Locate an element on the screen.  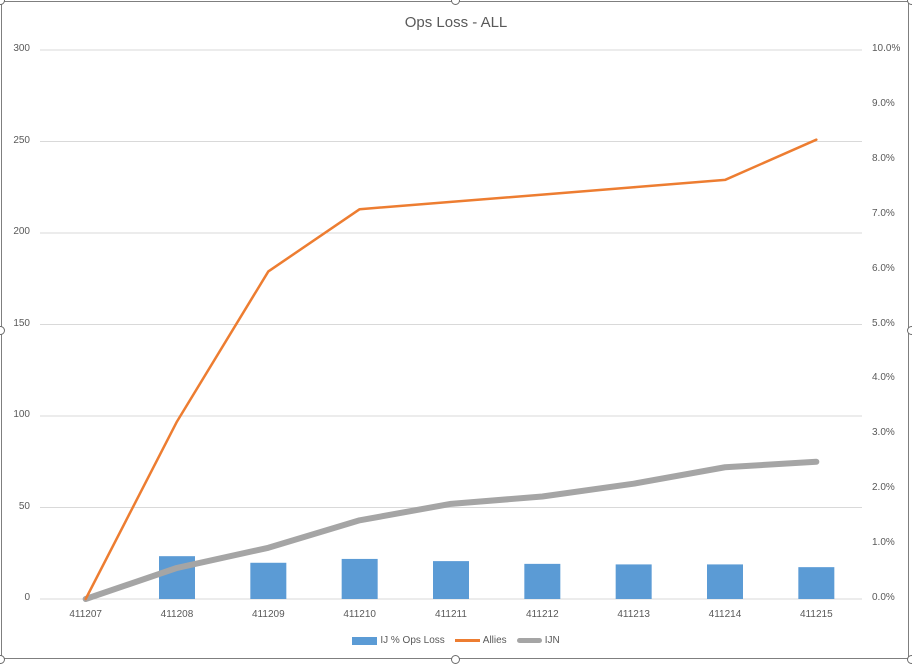
bar-swatch-icon is located at coordinates (365, 640).